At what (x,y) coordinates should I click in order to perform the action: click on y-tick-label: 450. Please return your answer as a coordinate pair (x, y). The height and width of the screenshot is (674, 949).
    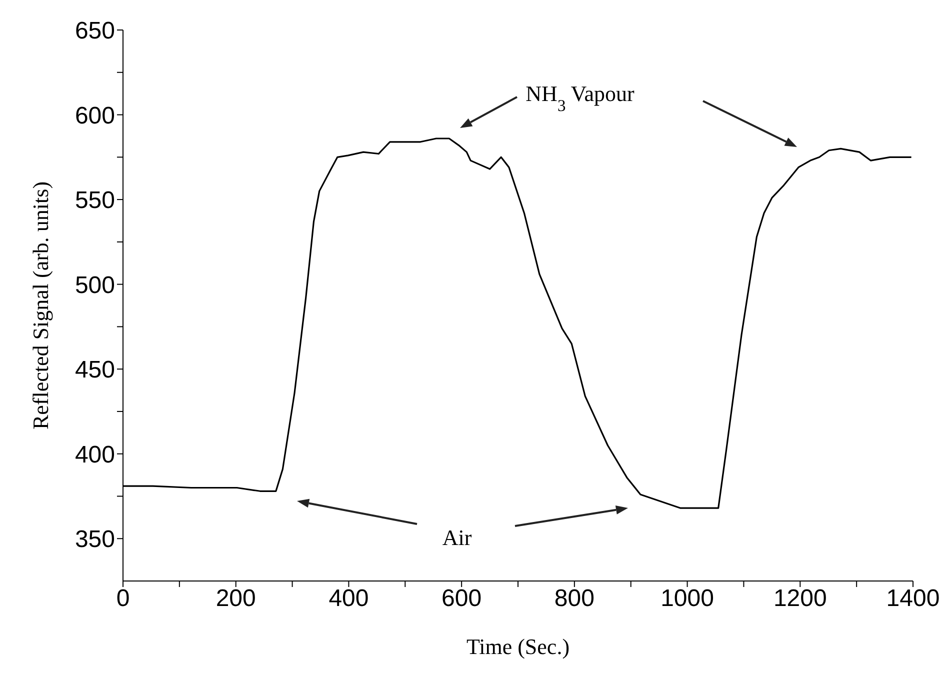
    Looking at the image, I should click on (94, 370).